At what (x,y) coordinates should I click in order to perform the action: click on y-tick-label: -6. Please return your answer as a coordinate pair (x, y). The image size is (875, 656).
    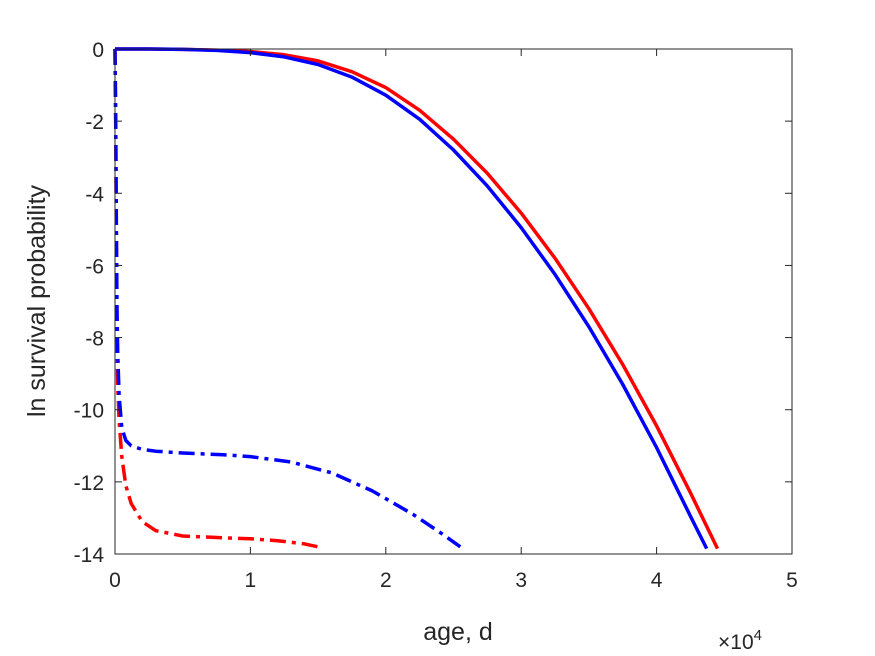
    Looking at the image, I should click on (94, 266).